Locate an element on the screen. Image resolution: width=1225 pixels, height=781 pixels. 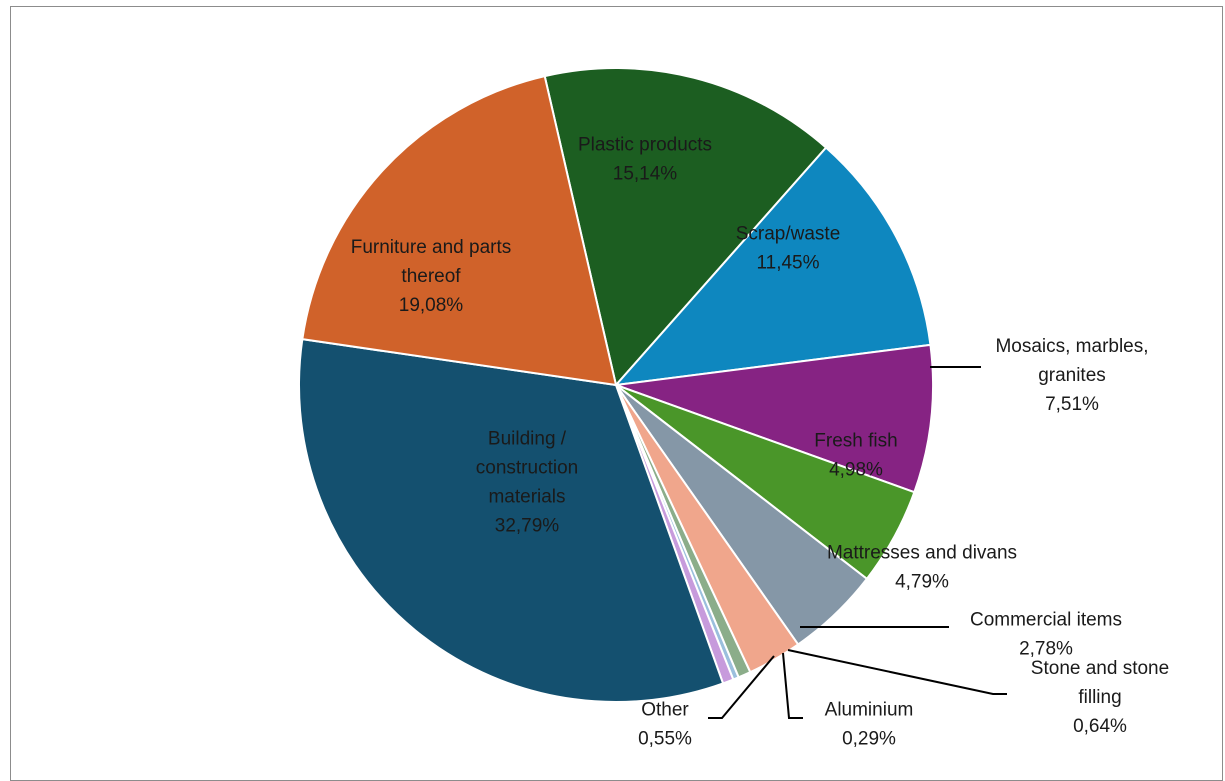
data-label-scrap-waste: Scrap/waste 11,45% is located at coordinates (788, 249).